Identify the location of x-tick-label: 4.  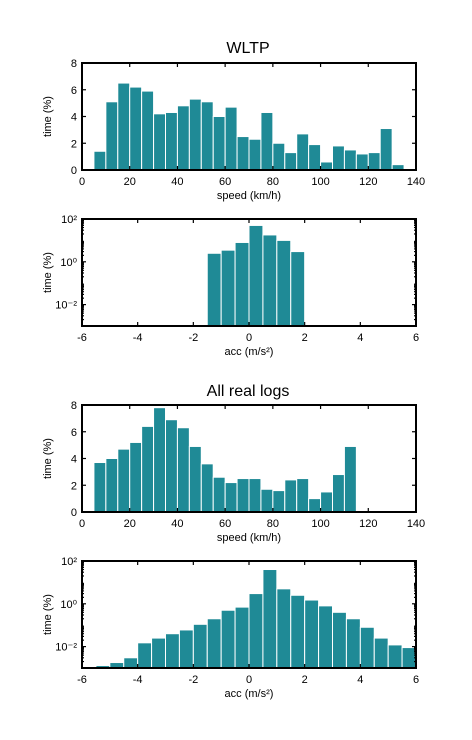
(360, 338).